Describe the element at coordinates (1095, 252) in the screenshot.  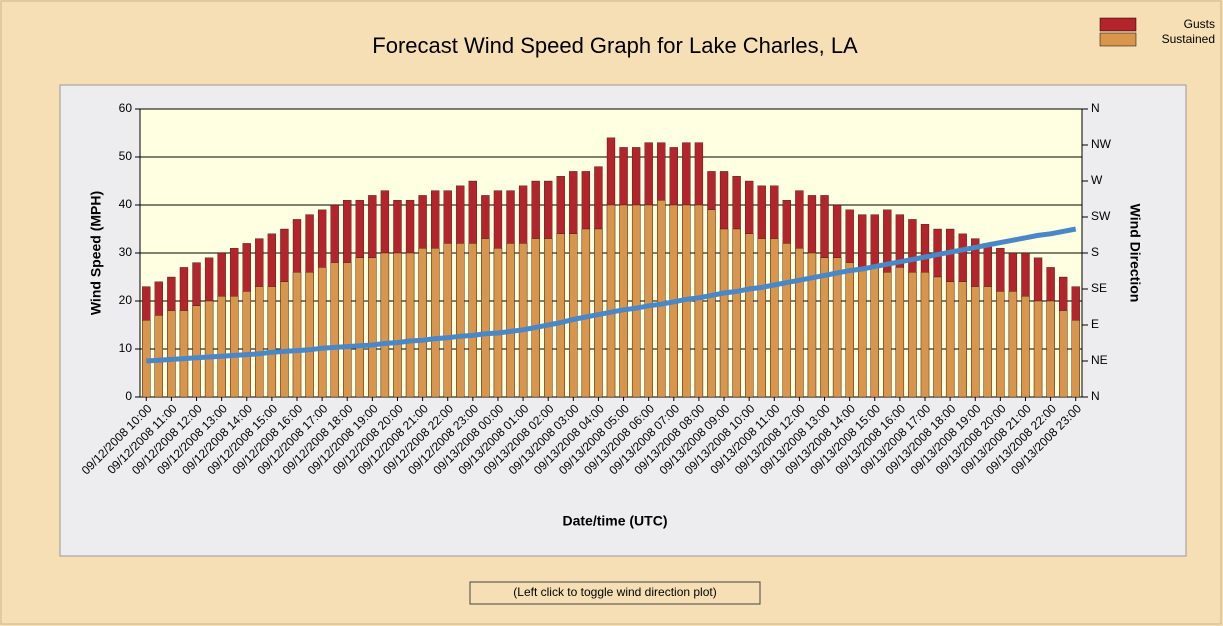
I see `y2-tick-label: S` at that location.